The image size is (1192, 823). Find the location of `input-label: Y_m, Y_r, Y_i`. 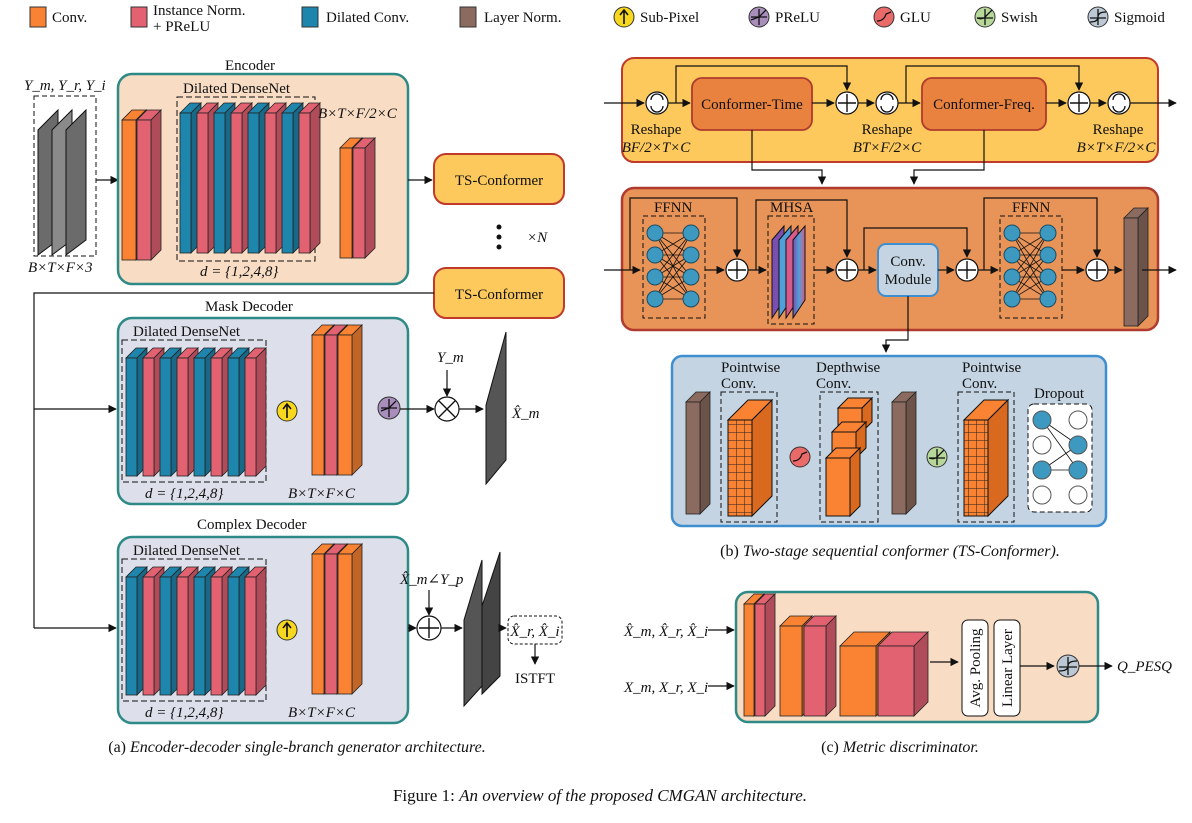

input-label: Y_m, Y_r, Y_i is located at coordinates (65, 86).